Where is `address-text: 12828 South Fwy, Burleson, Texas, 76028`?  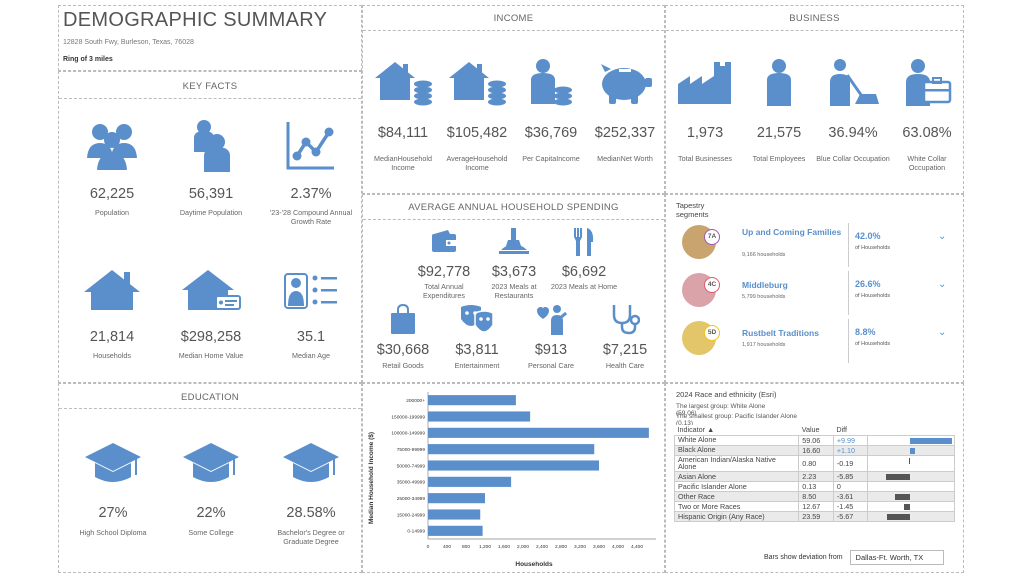
address-text: 12828 South Fwy, Burleson, Texas, 76028 is located at coordinates (128, 42).